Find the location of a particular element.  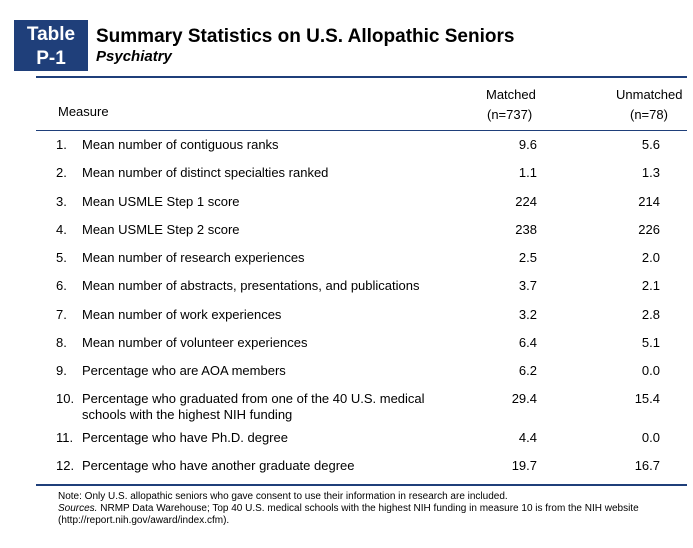

row-measure: Mean number of volunteer experiences is located at coordinates (195, 342).